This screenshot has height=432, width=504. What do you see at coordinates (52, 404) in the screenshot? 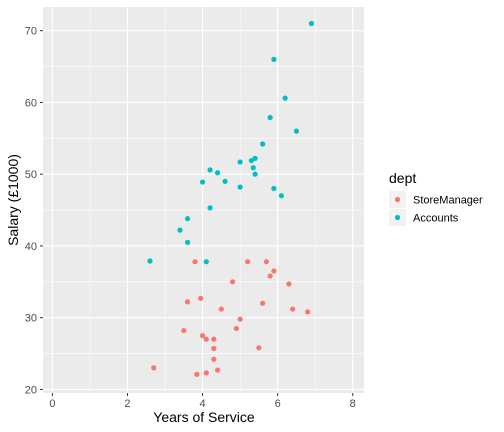
I see `x-tick-label: 0` at bounding box center [52, 404].